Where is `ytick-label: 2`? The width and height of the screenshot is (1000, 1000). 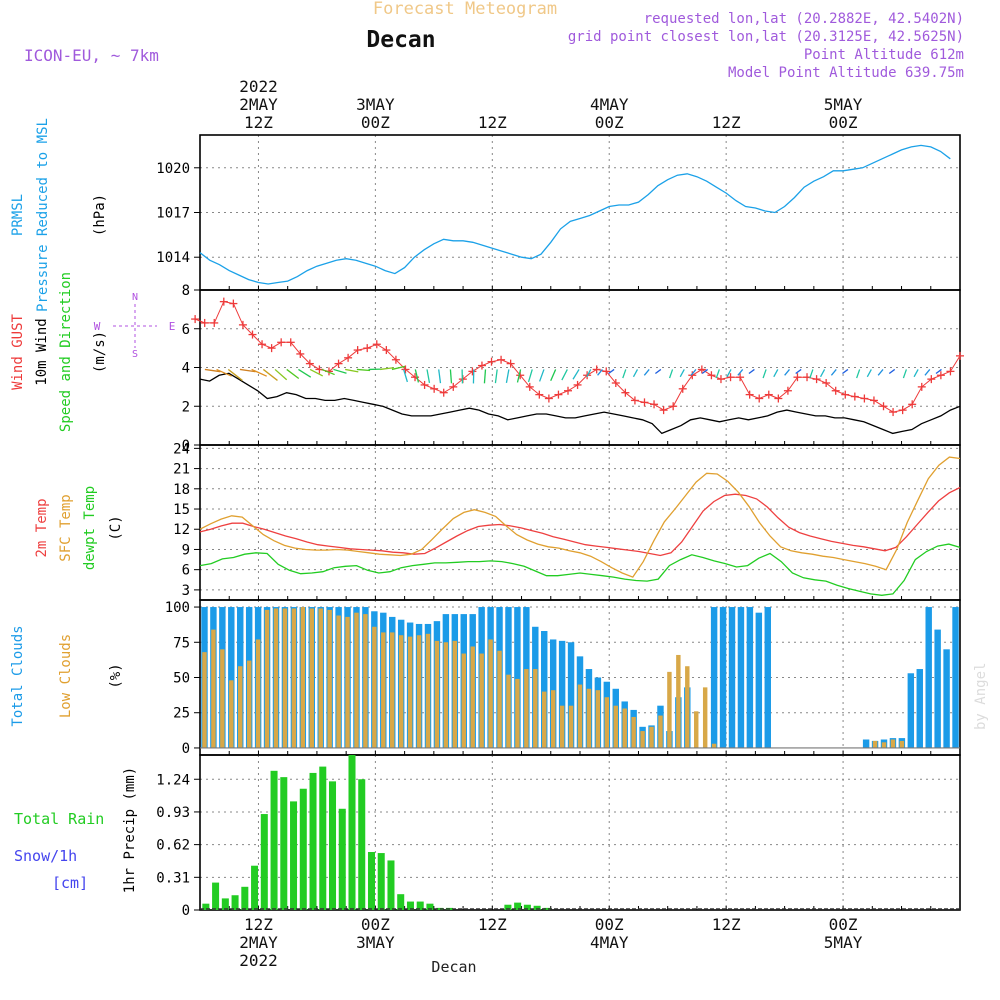
ytick-label: 2 is located at coordinates (186, 407).